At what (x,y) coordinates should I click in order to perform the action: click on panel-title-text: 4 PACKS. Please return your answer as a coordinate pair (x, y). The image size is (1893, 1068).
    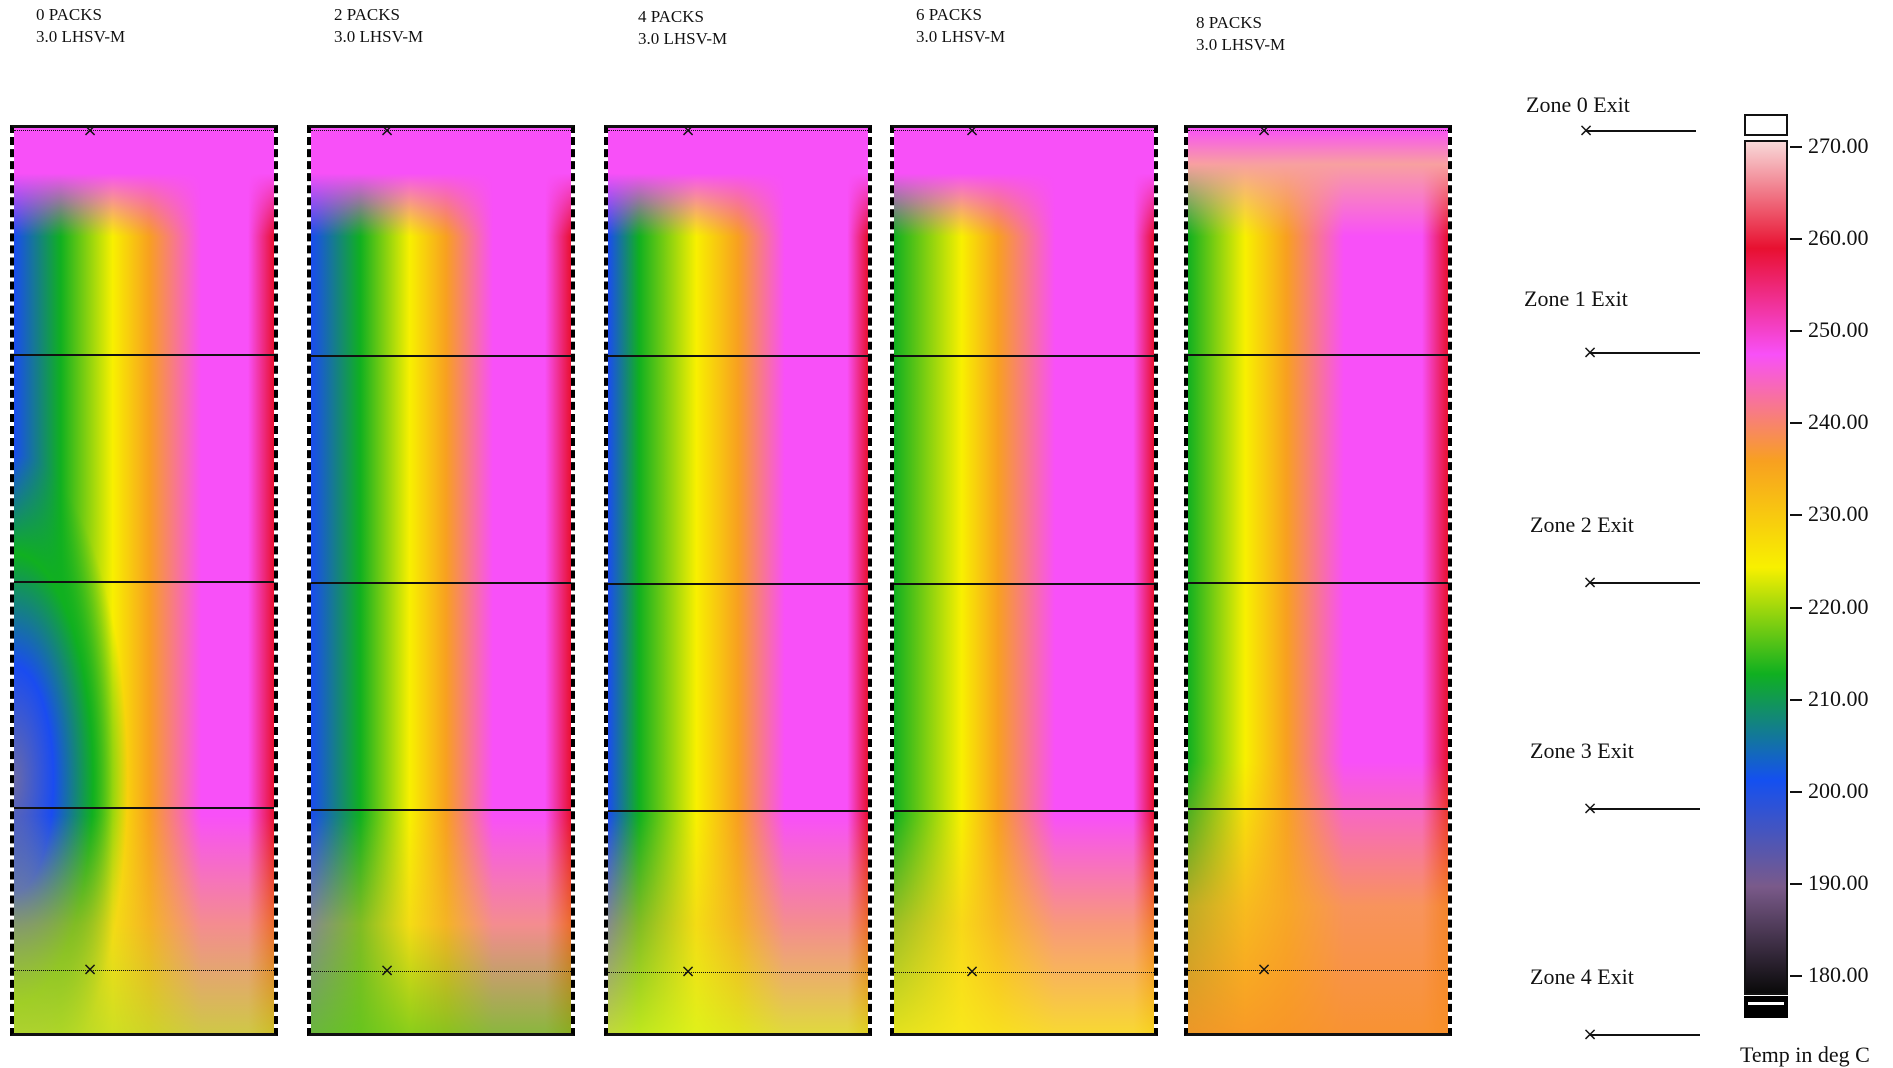
    Looking at the image, I should click on (671, 16).